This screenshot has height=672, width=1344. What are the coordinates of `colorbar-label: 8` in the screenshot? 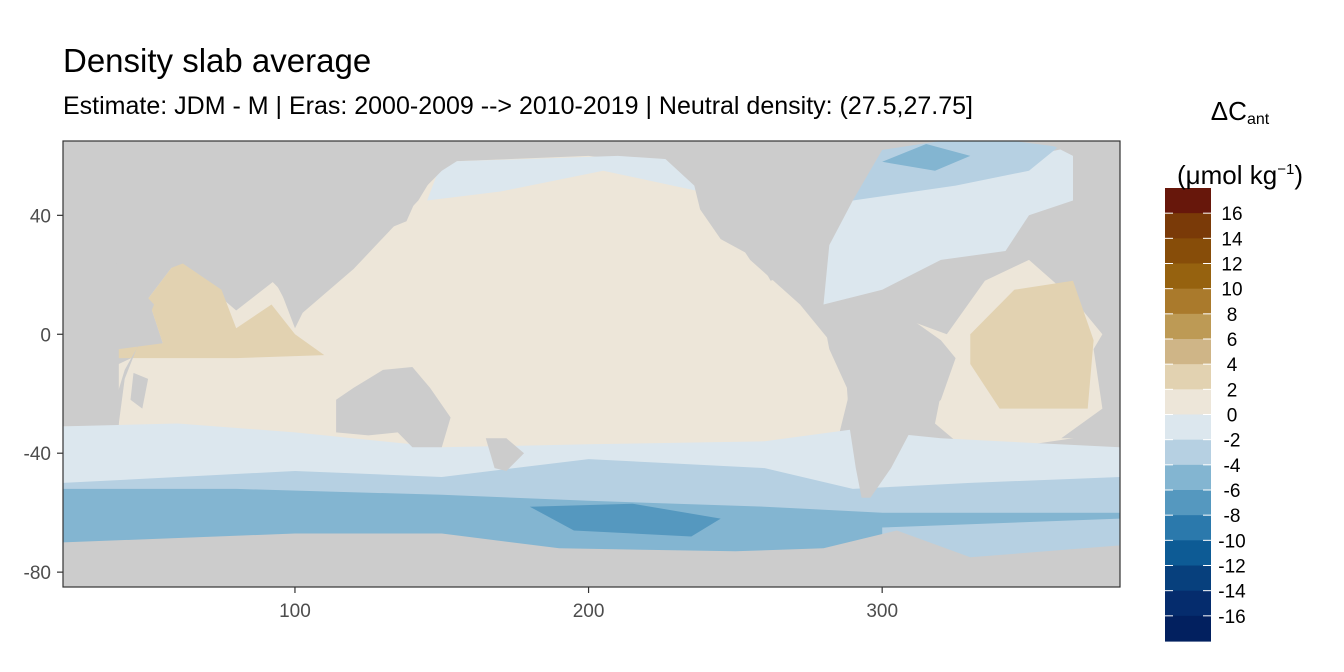 It's located at (1232, 315).